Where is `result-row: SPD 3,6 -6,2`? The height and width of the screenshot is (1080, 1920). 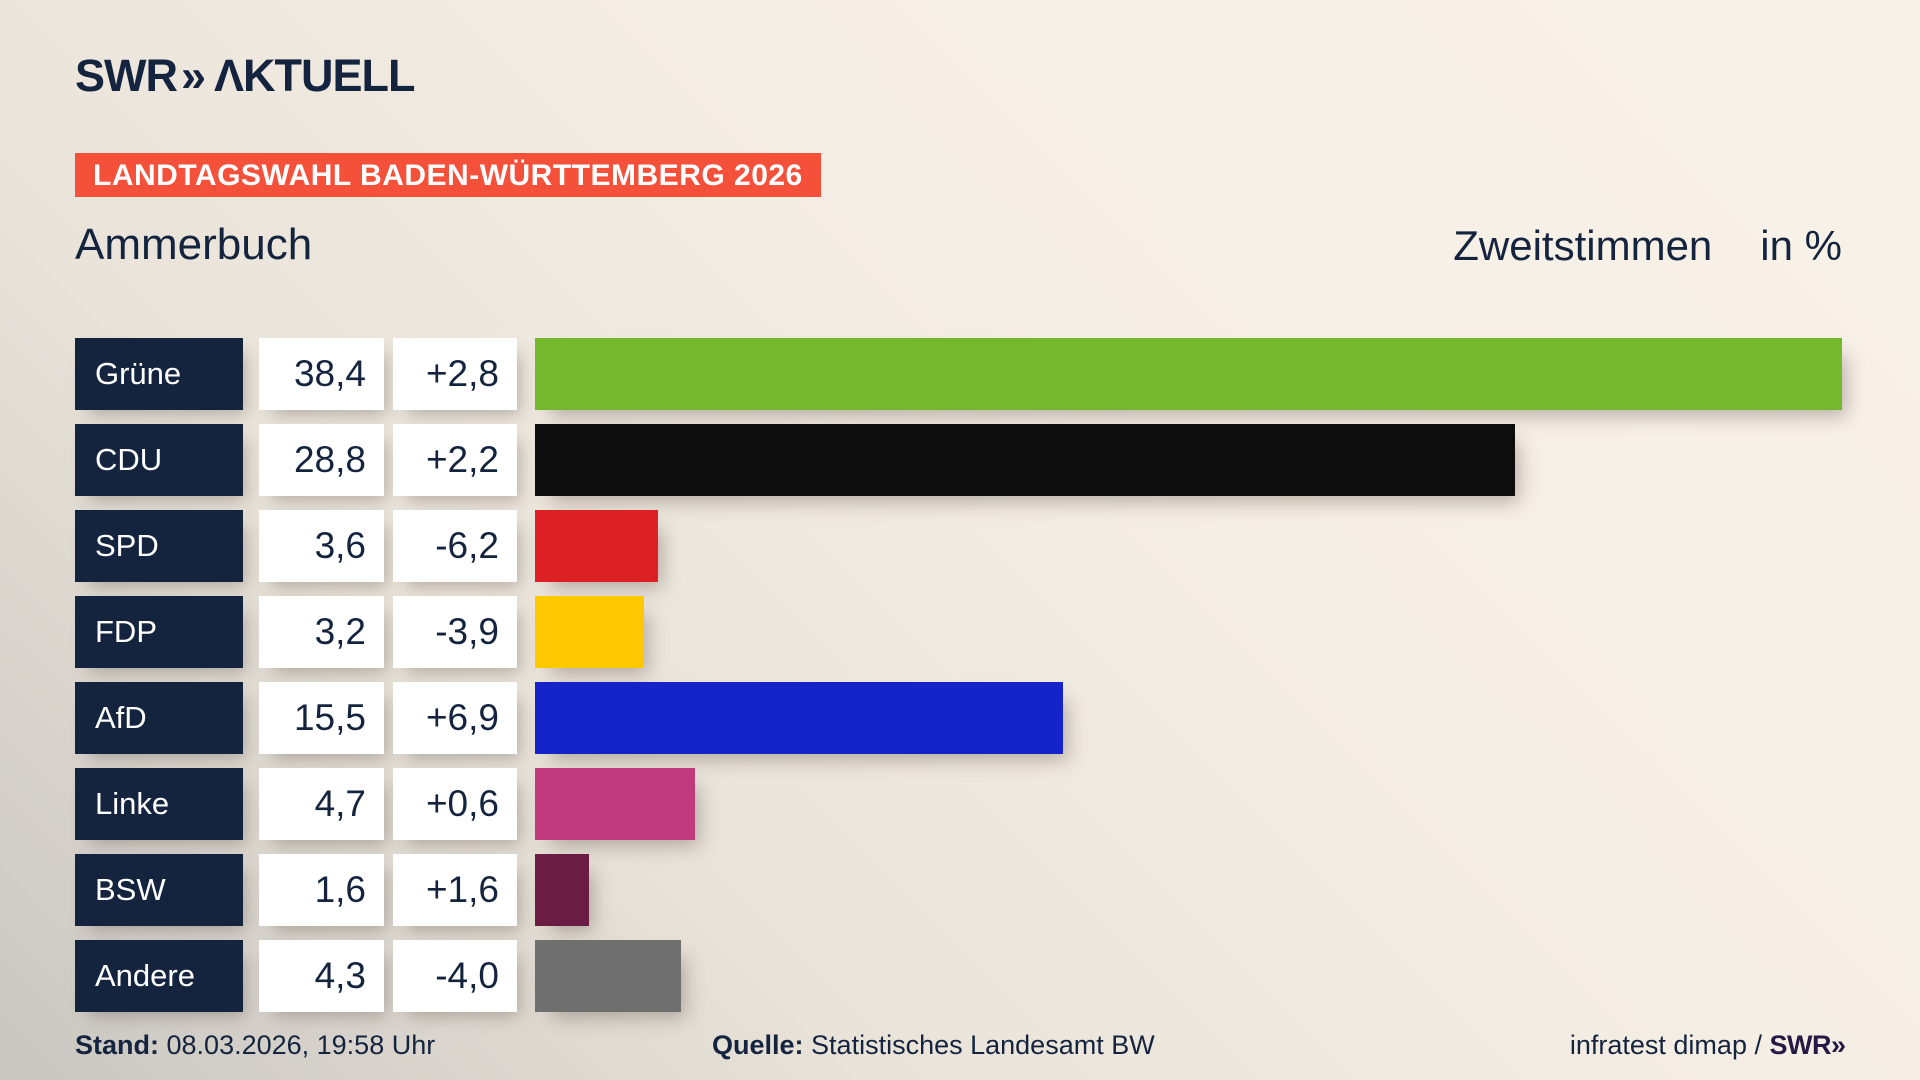
result-row: SPD 3,6 -6,2 is located at coordinates (960, 546).